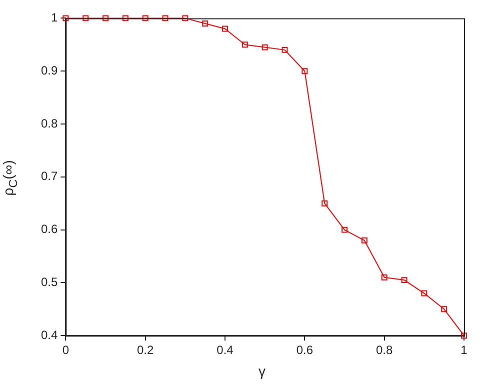  What do you see at coordinates (54, 17) in the screenshot?
I see `y-tick-label: 1` at bounding box center [54, 17].